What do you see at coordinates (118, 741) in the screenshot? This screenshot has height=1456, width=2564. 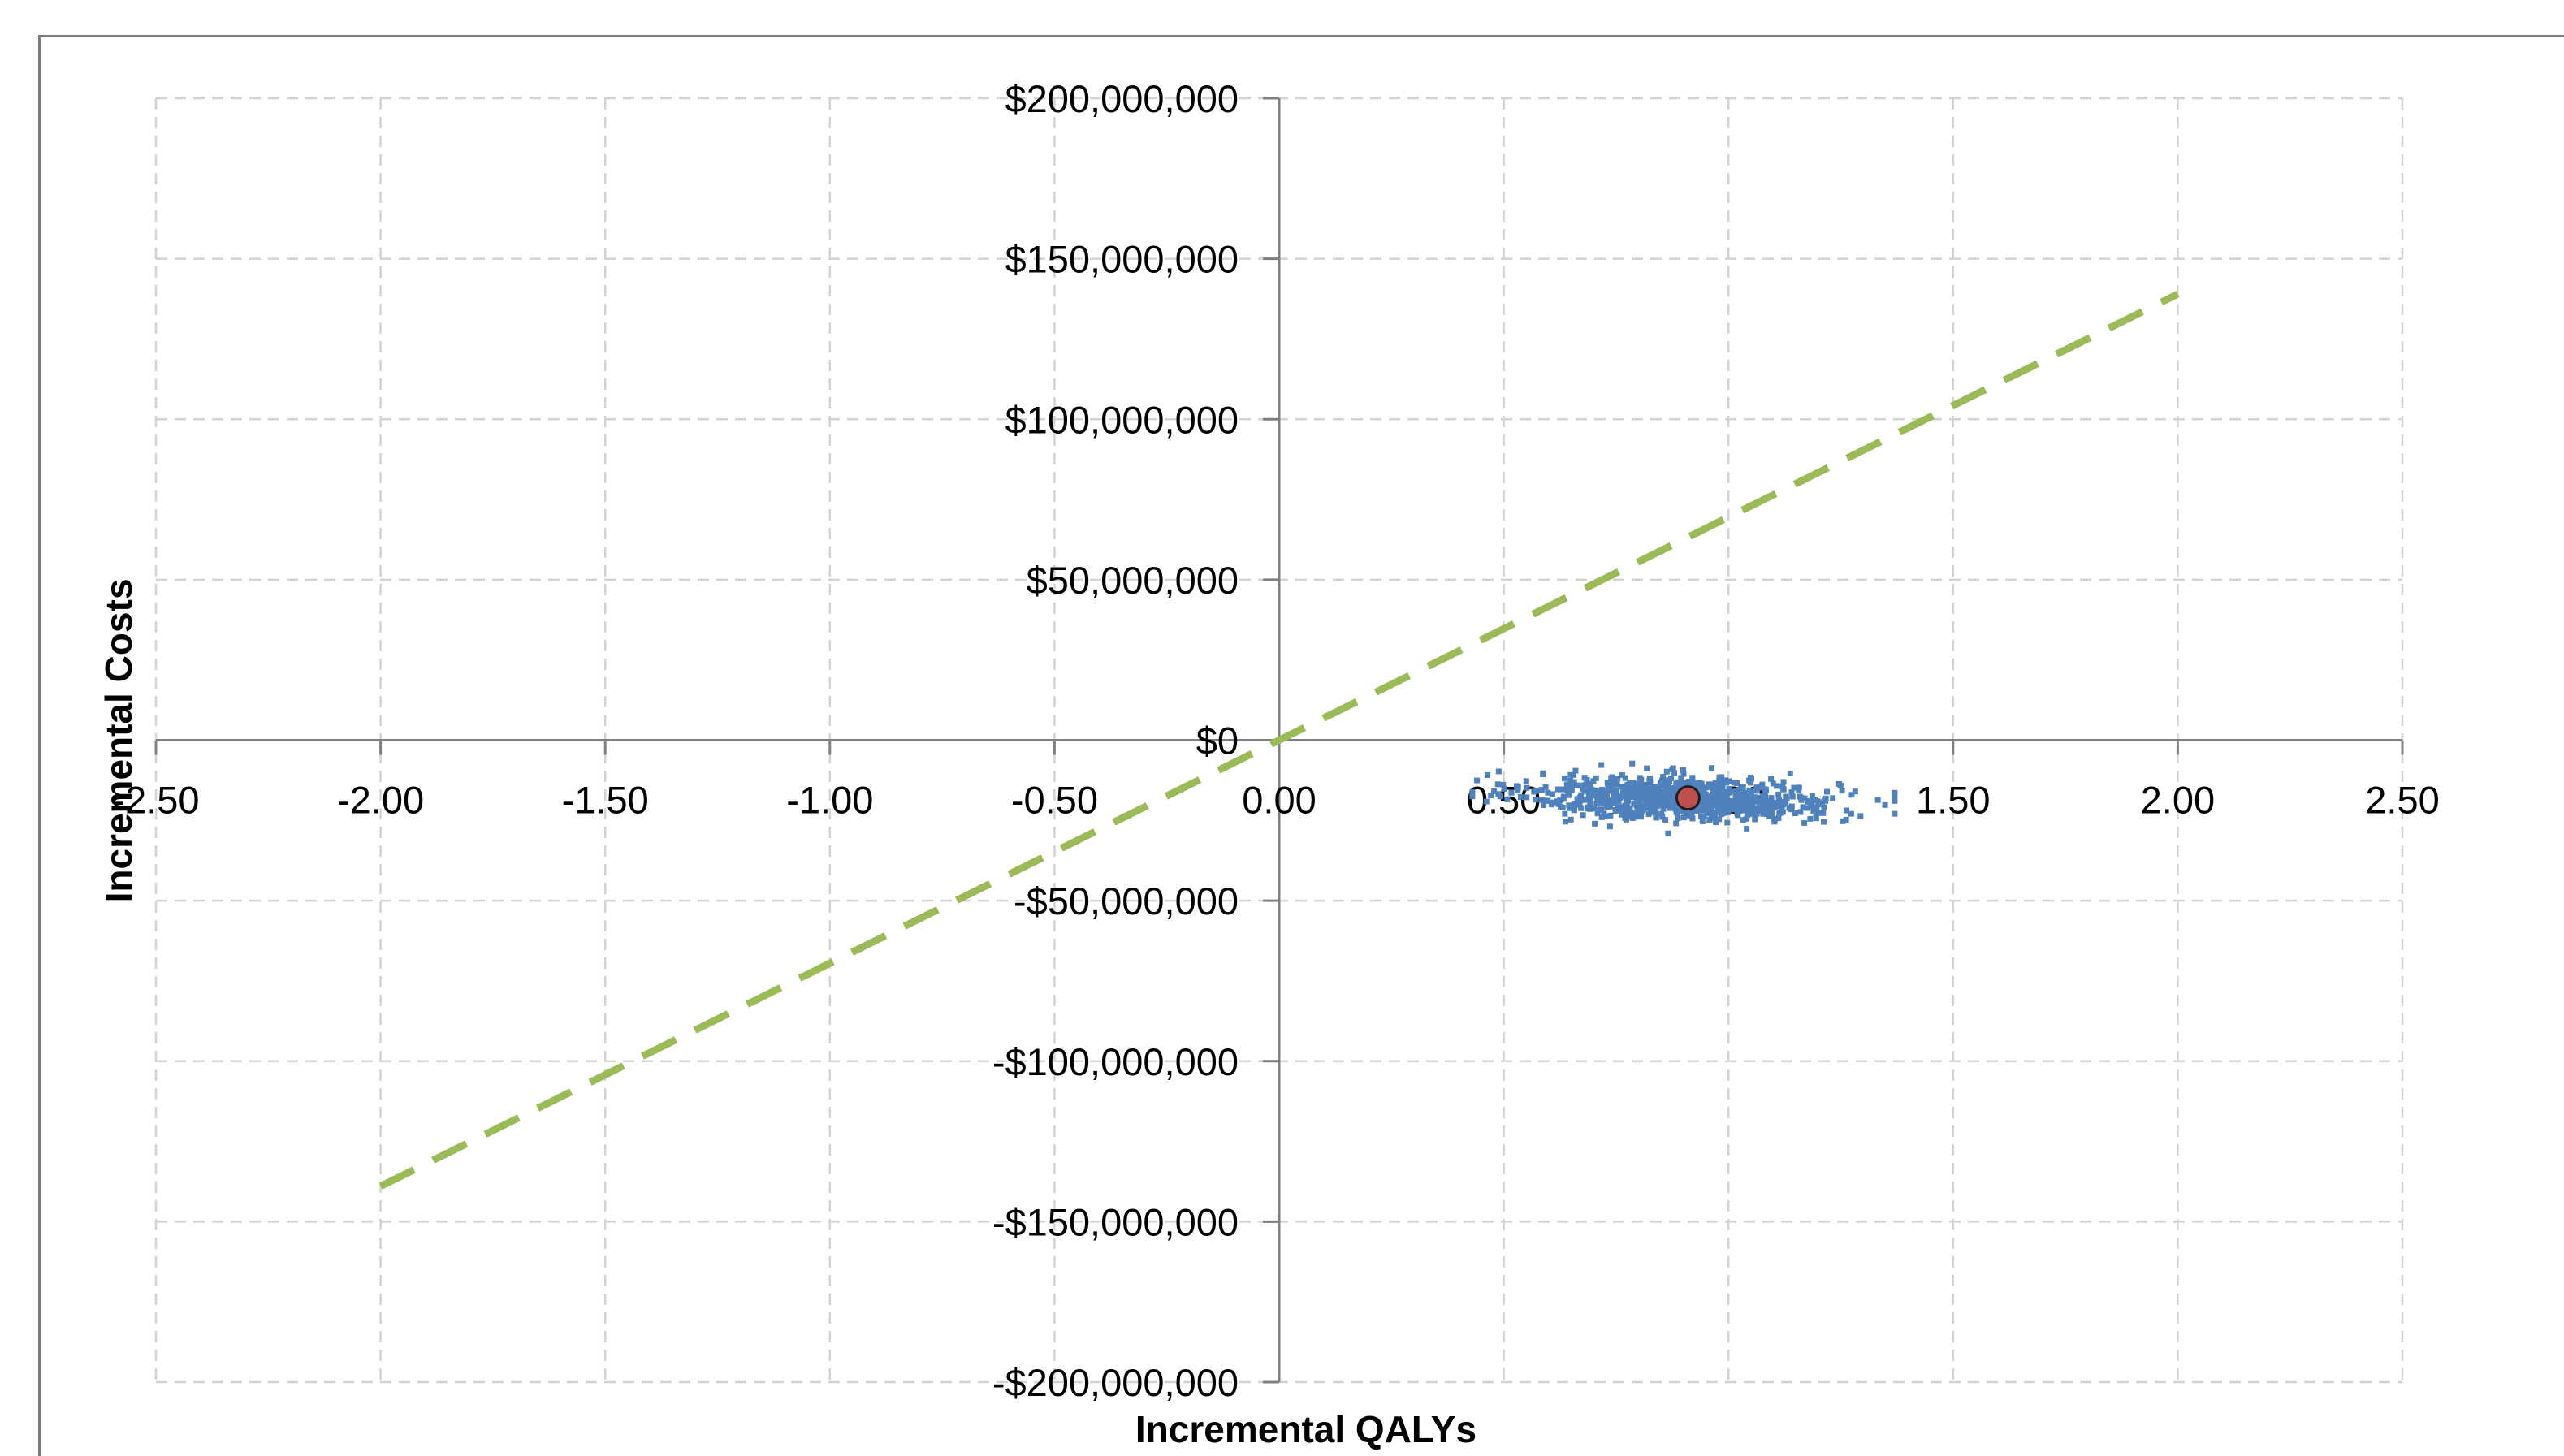 I see `y-axis-title: Incremental Costs` at bounding box center [118, 741].